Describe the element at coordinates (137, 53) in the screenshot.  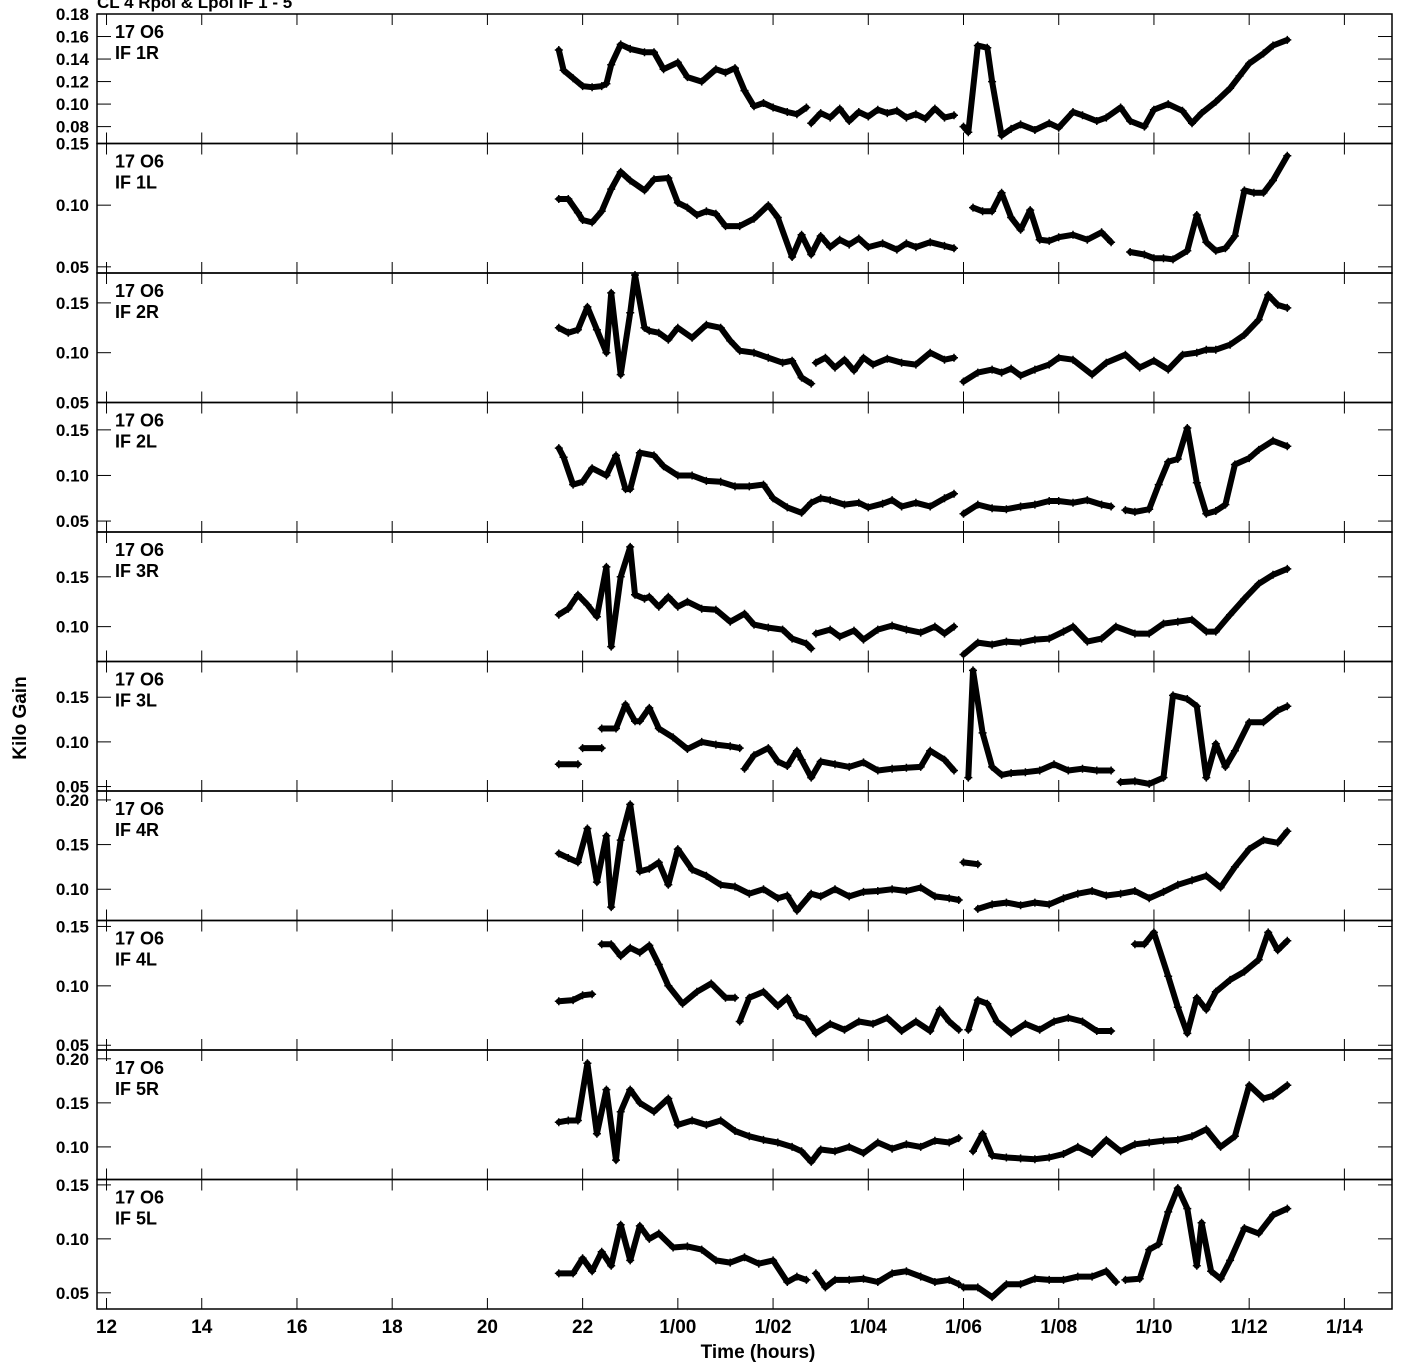
I see `panel-label-if: IF 1R` at that location.